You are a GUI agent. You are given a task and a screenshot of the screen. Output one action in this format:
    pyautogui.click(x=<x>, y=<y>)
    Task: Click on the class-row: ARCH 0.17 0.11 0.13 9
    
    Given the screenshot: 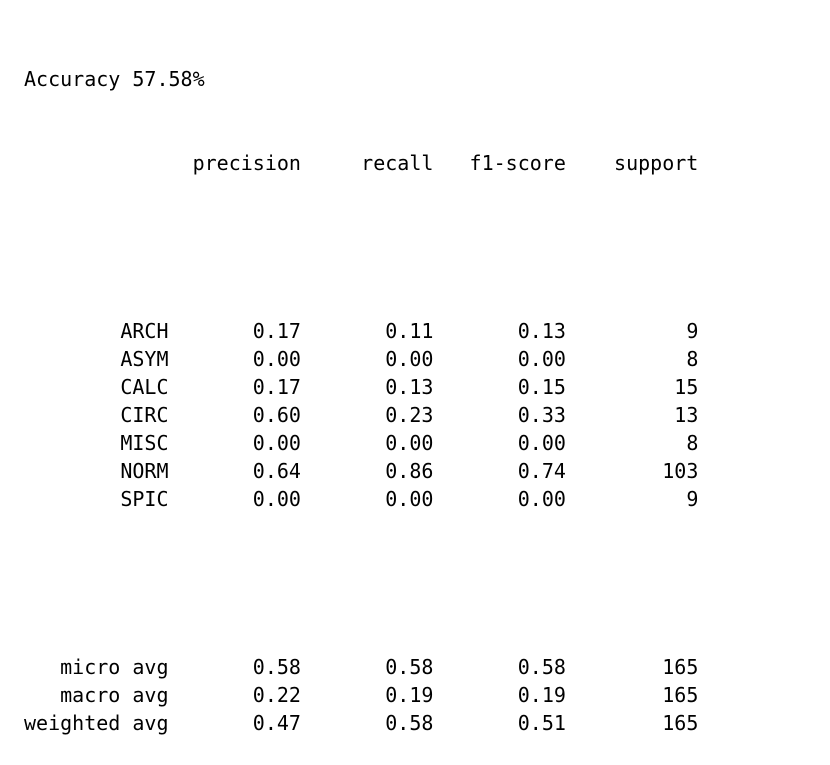 What is the action you would take?
    pyautogui.click(x=361, y=331)
    